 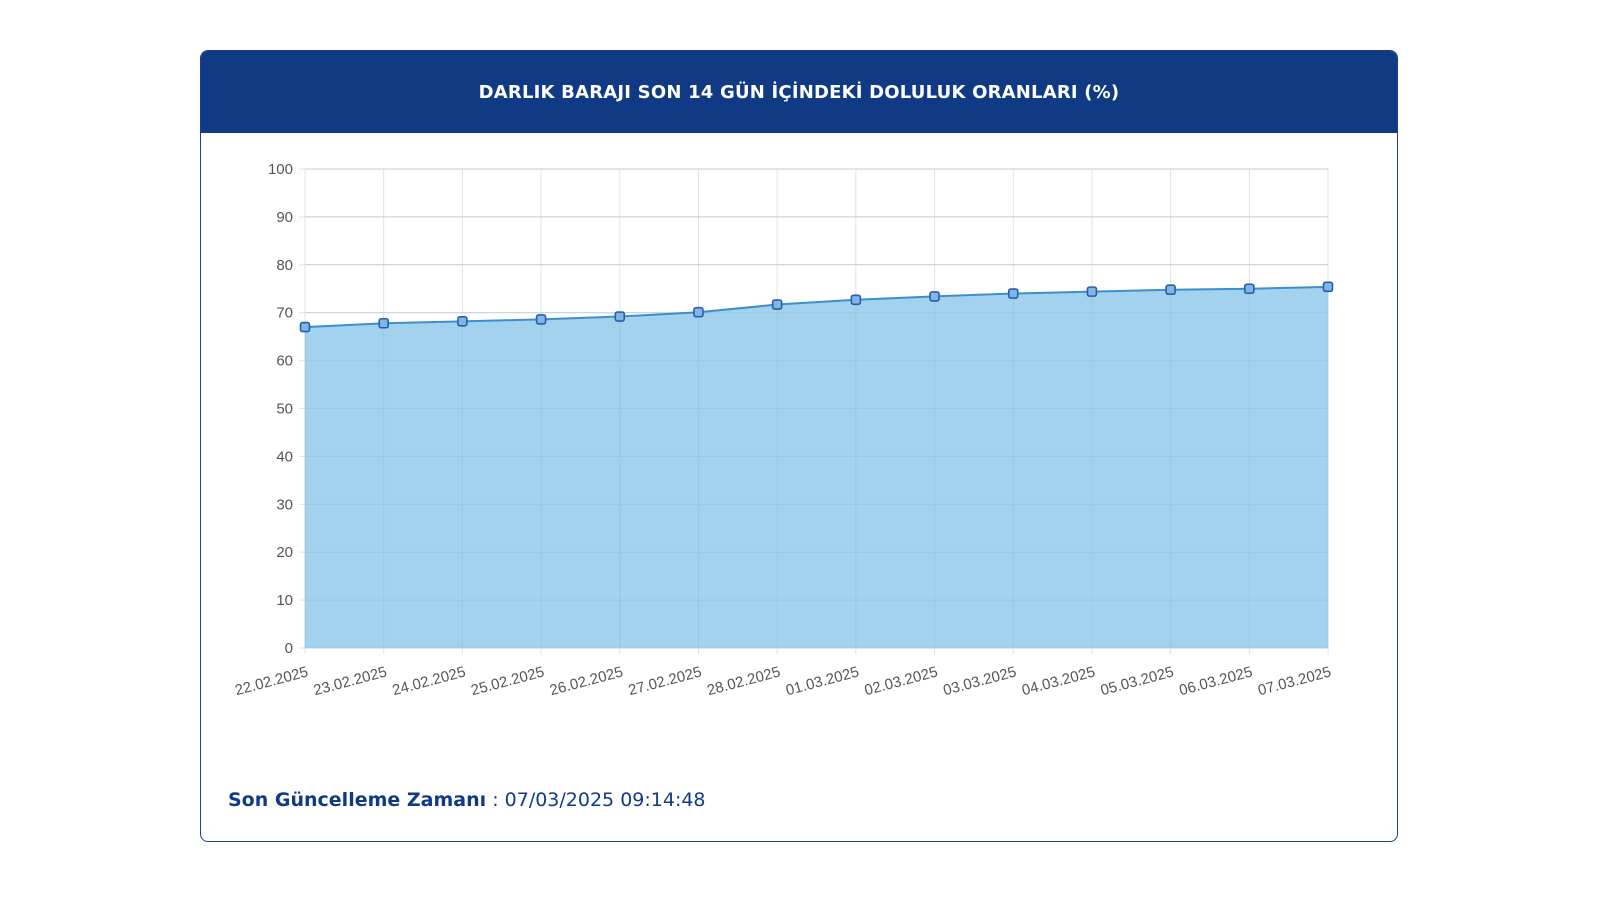 I want to click on last-update-label: Son Güncelleme Zamanı, so click(x=357, y=800).